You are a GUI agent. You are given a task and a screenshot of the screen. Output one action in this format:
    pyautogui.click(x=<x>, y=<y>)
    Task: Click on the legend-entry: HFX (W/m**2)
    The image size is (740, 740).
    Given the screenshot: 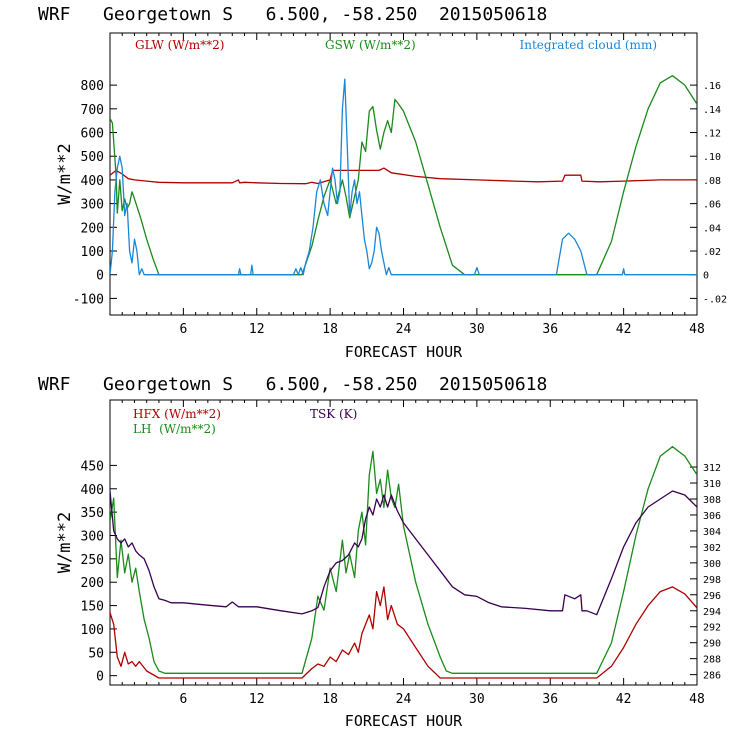 What is the action you would take?
    pyautogui.click(x=177, y=414)
    